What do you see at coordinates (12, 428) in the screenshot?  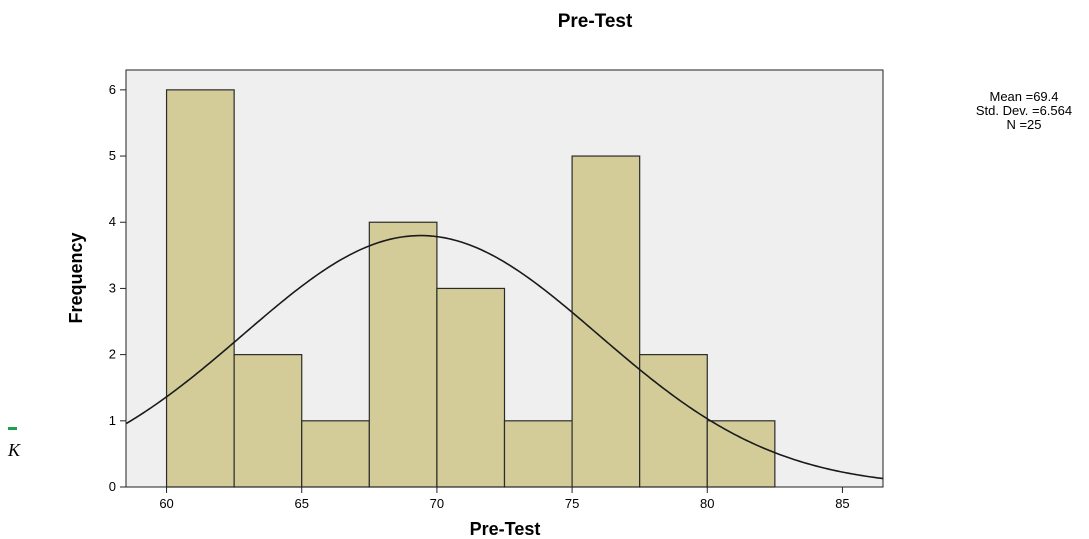 I see `green-page-mark` at bounding box center [12, 428].